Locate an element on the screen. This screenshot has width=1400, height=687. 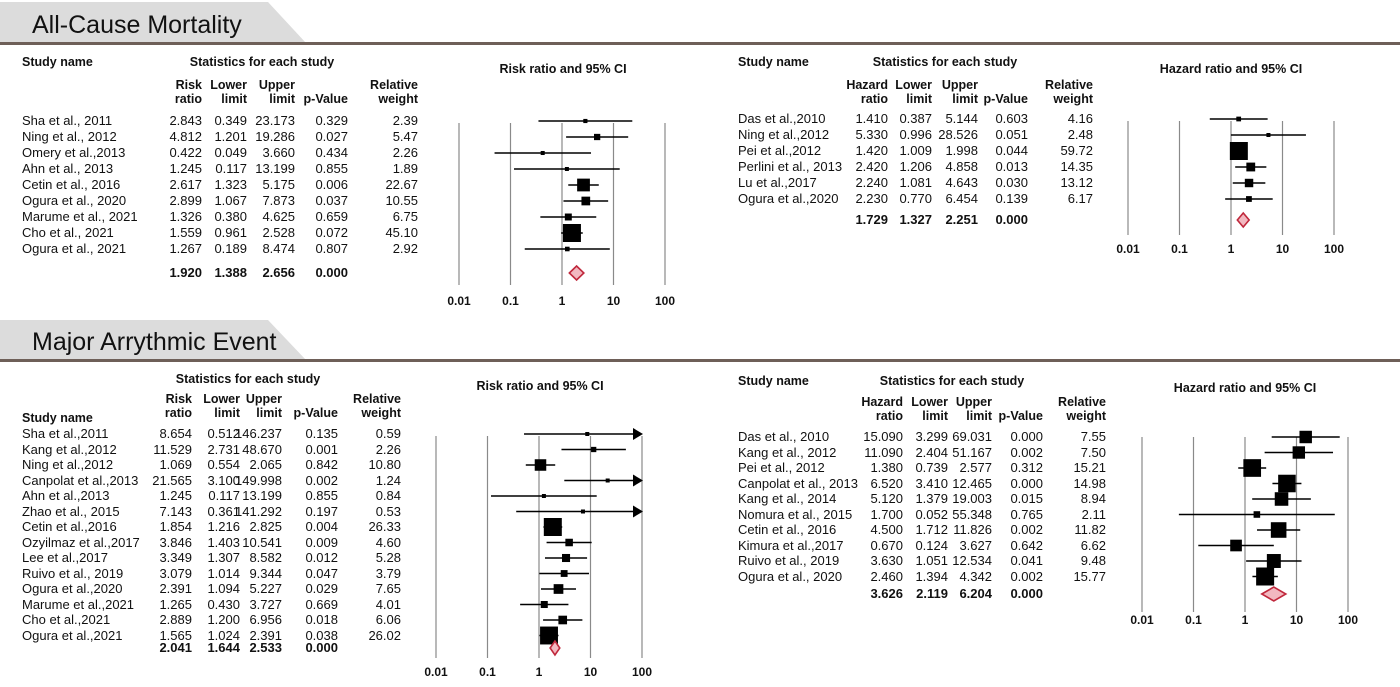
p-value: 0.012 is located at coordinates (321, 557).